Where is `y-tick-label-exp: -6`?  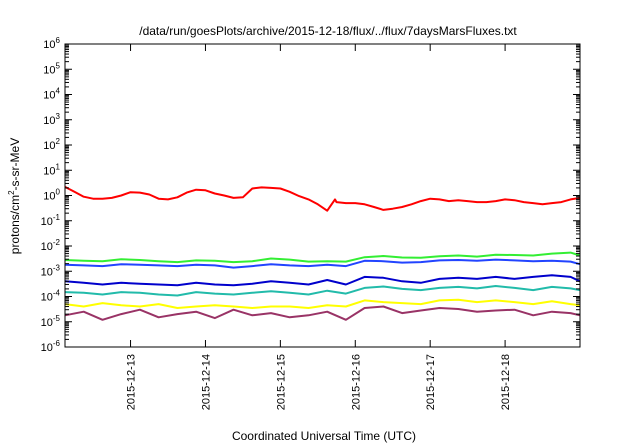
y-tick-label-exp: -6 is located at coordinates (57, 343).